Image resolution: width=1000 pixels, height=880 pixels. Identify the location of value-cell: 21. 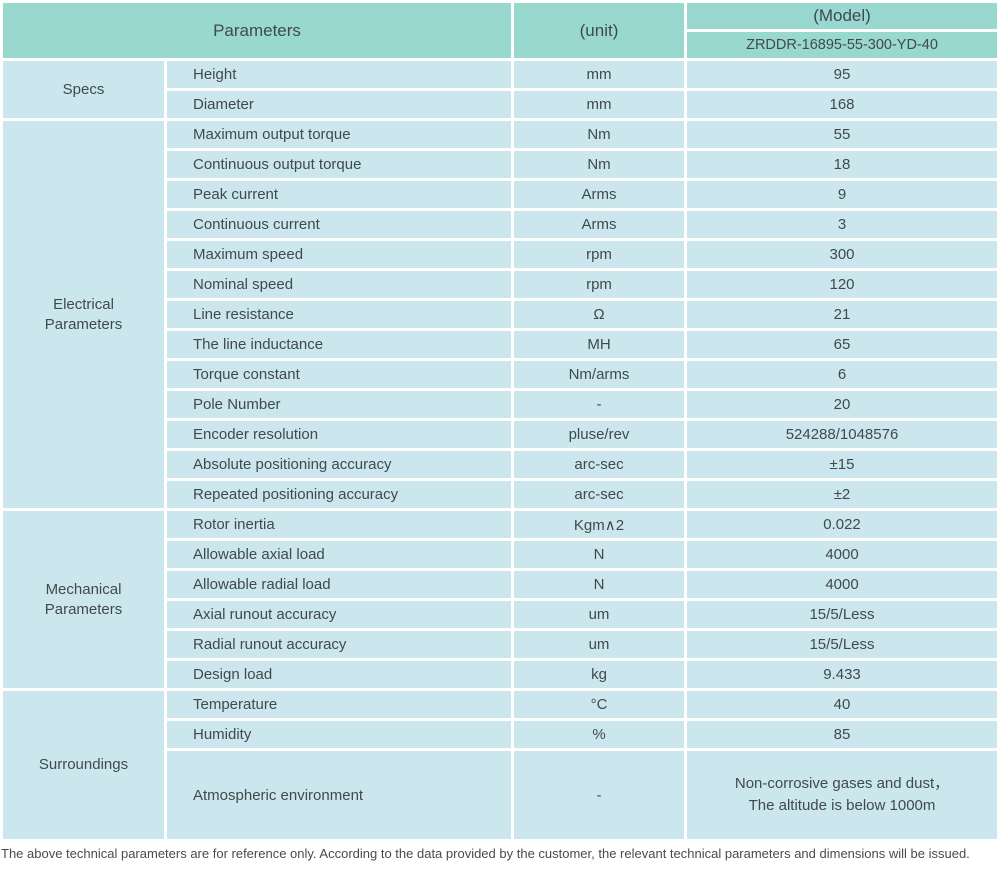
(842, 314).